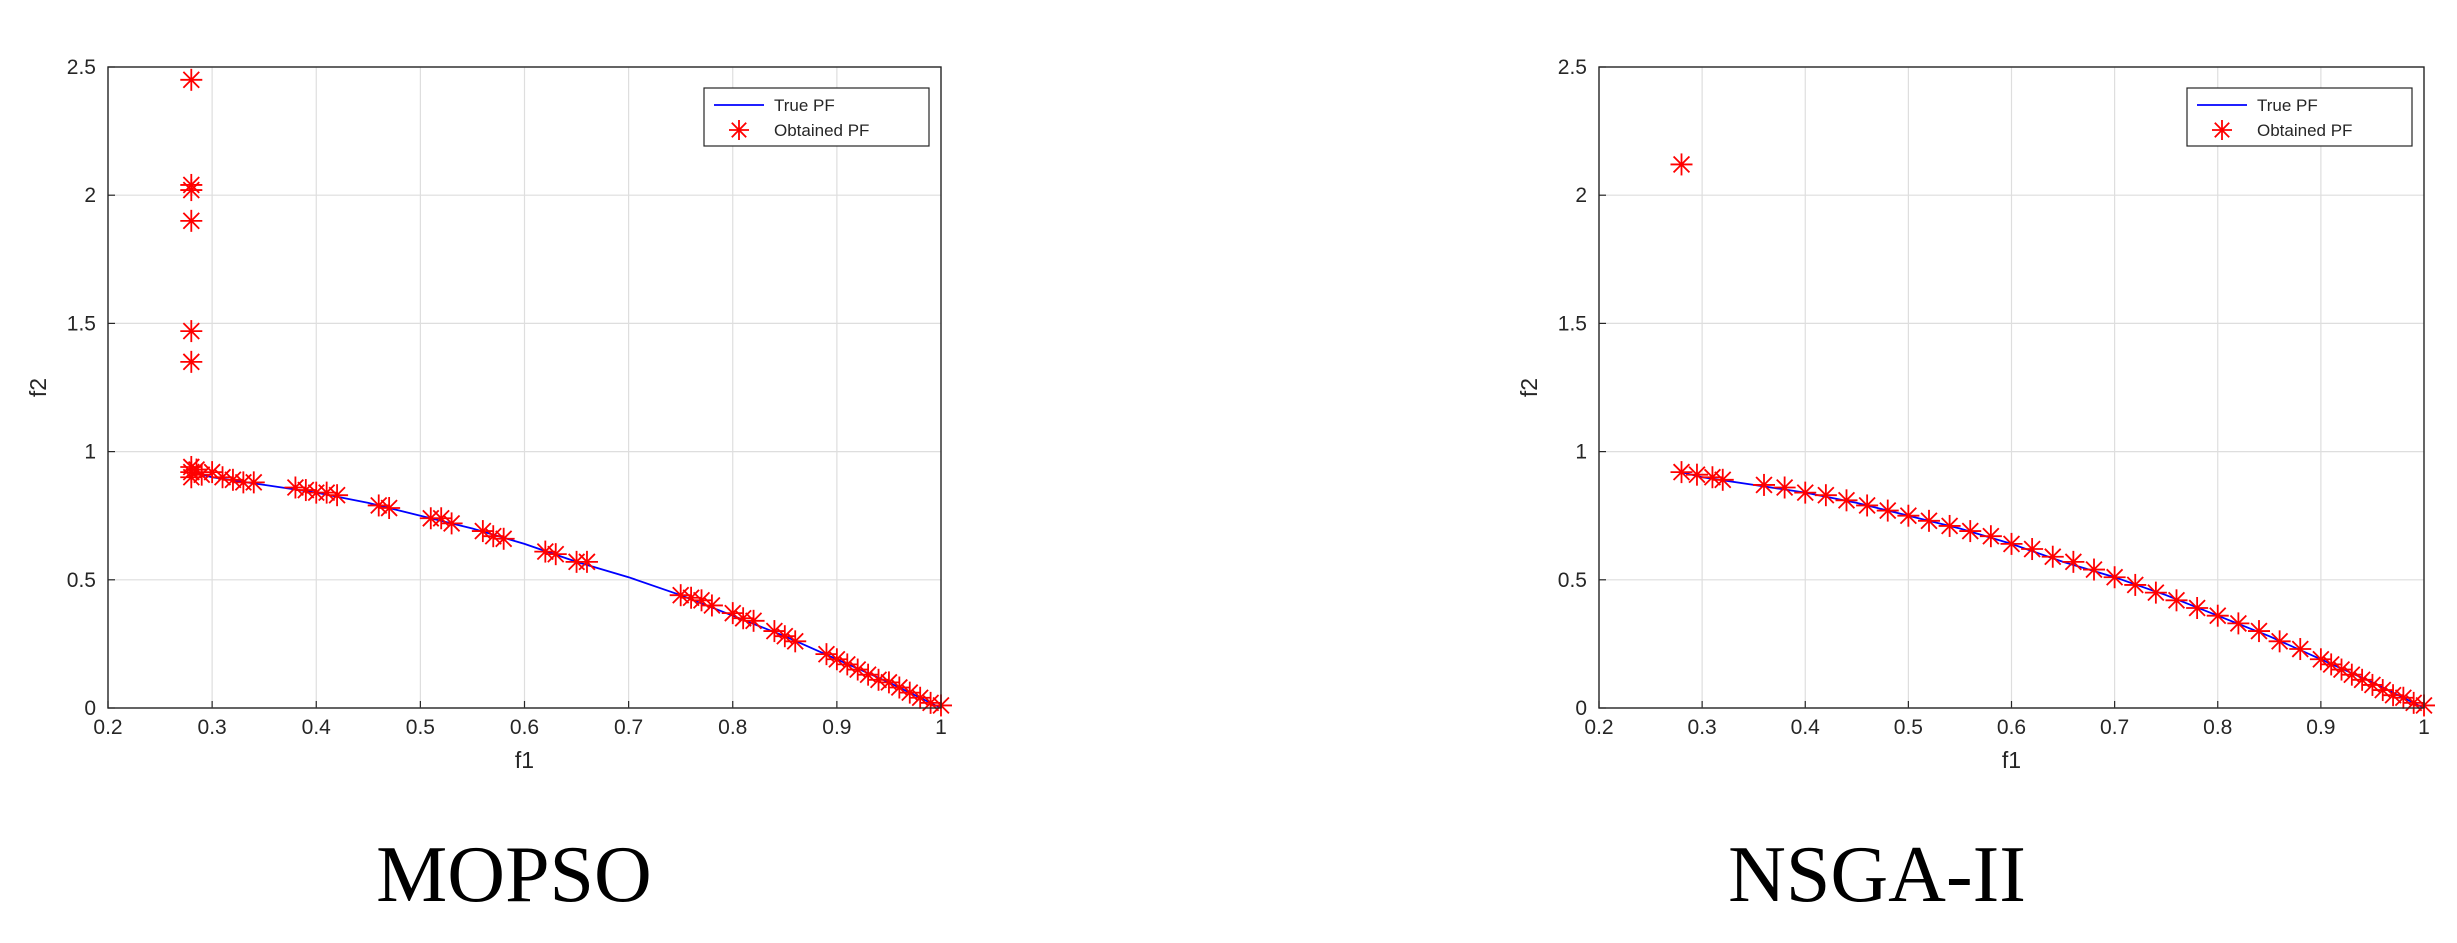  Describe the element at coordinates (2287, 105) in the screenshot. I see `legend-label: True PF` at that location.